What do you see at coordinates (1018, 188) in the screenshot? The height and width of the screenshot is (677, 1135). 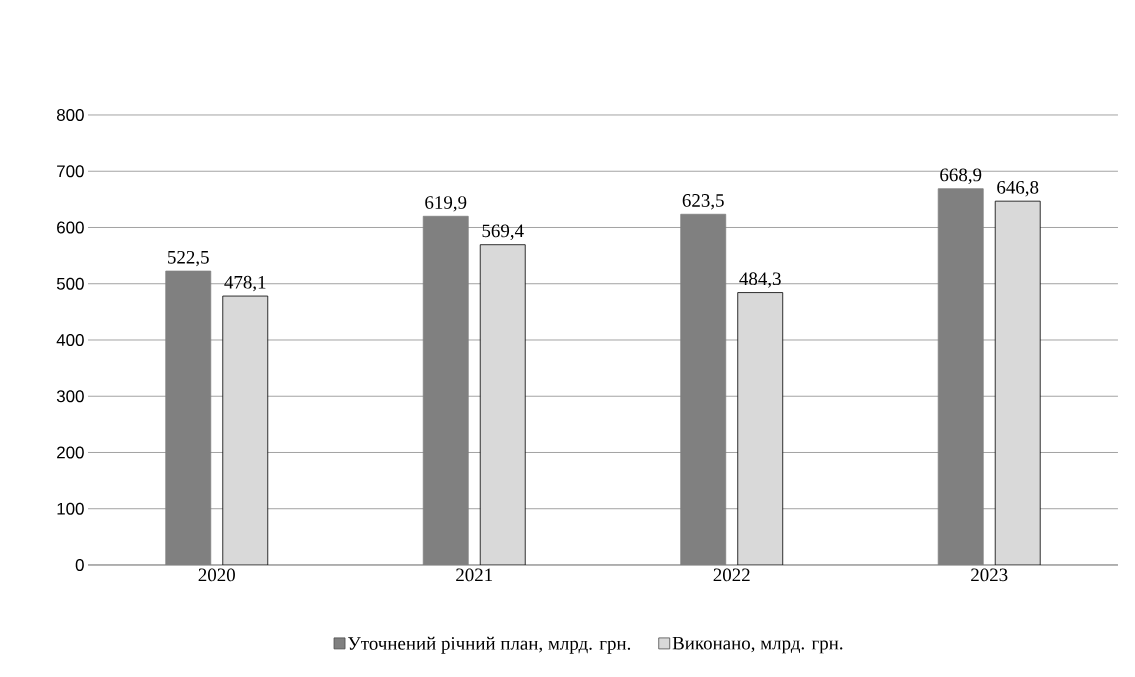 I see `data-label: 646,8` at bounding box center [1018, 188].